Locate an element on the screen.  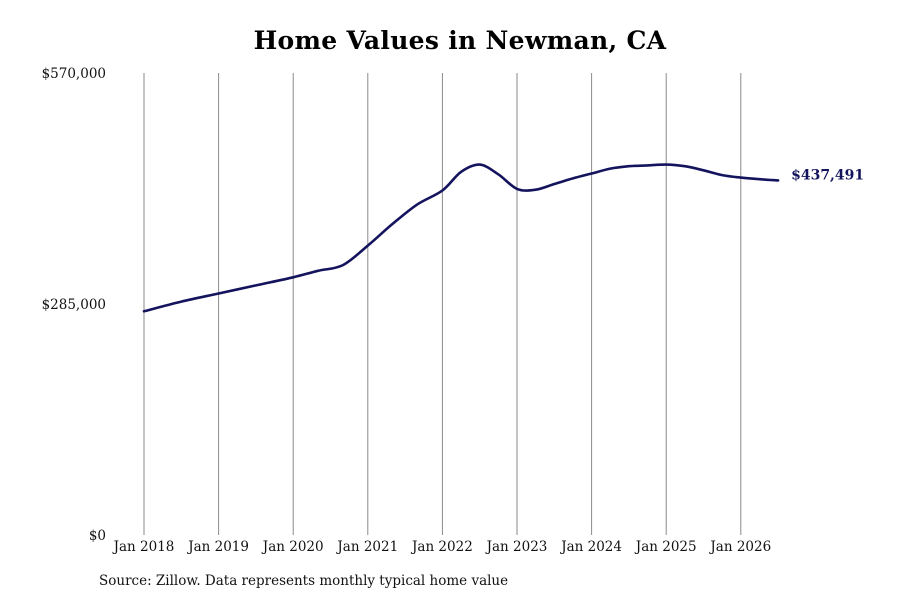
y-tick-label: $285,000 is located at coordinates (74, 305).